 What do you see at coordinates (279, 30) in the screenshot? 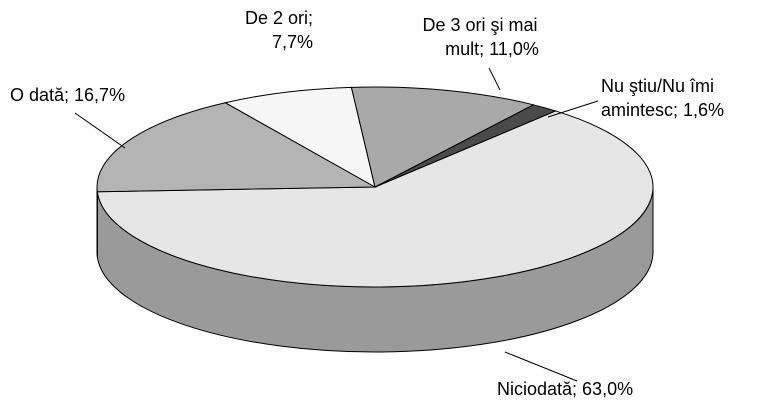
I see `data-label: De 2 ori; 7,7%` at bounding box center [279, 30].